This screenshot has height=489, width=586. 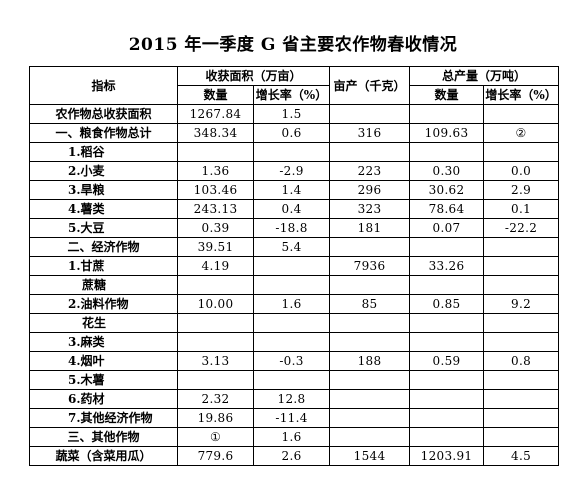 I want to click on cell-yield: 85, so click(x=370, y=304).